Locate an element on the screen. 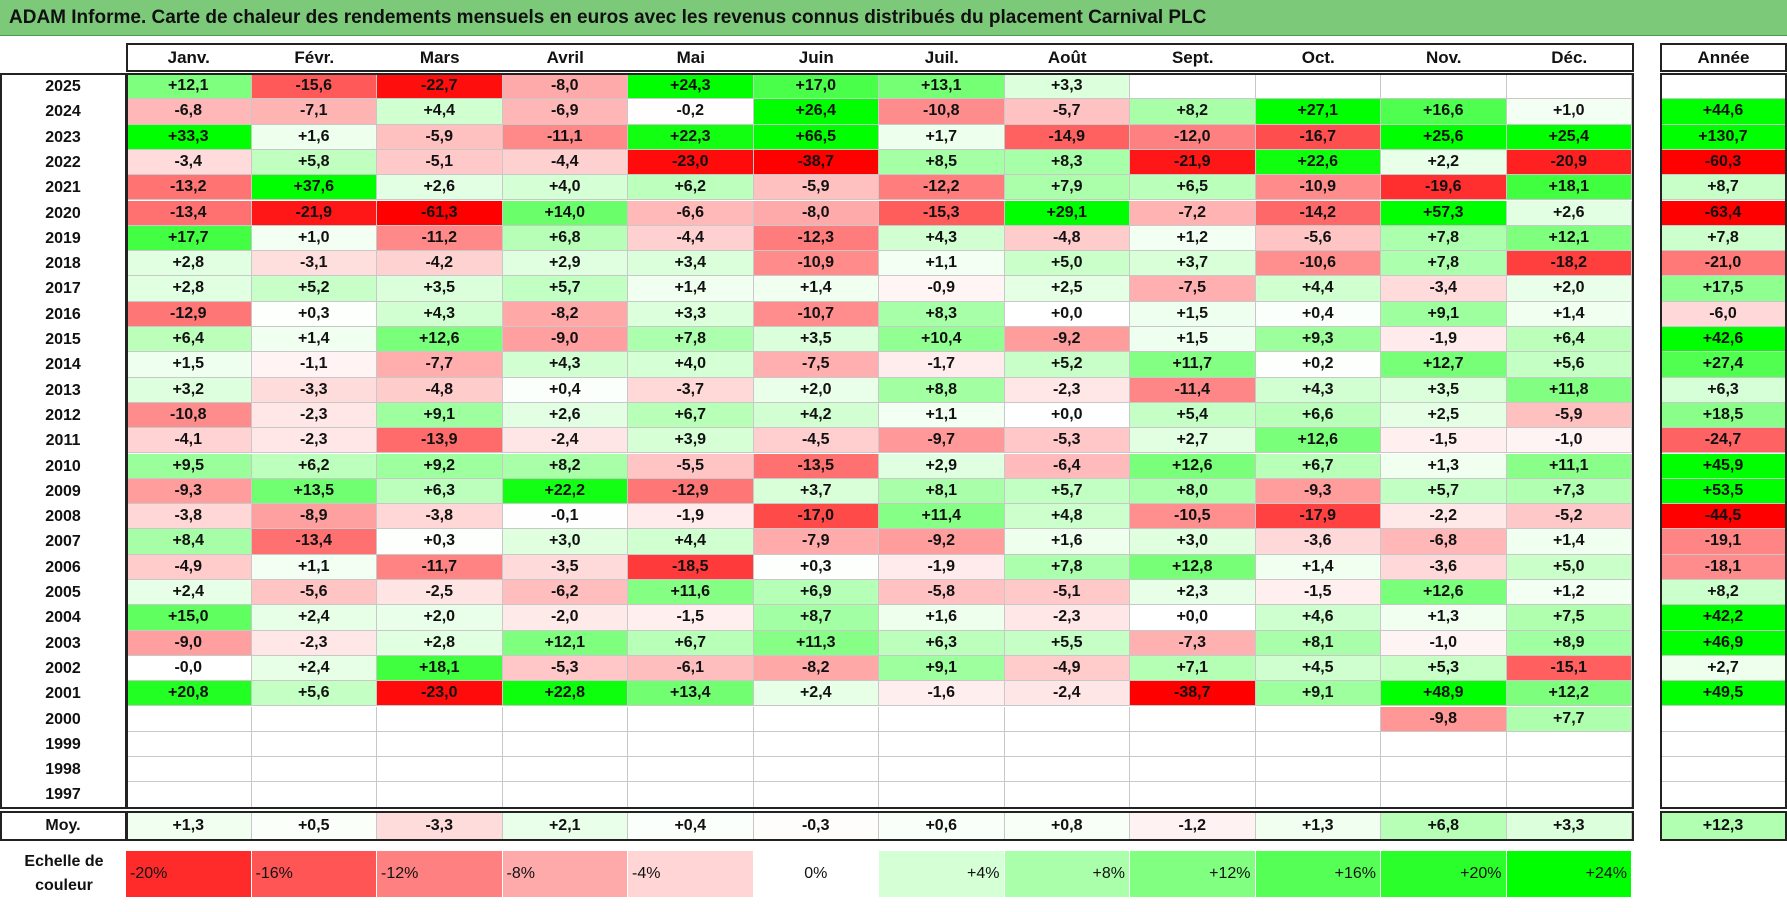 The image size is (1787, 912). heatmap-cell: +9,1 is located at coordinates (440, 415).